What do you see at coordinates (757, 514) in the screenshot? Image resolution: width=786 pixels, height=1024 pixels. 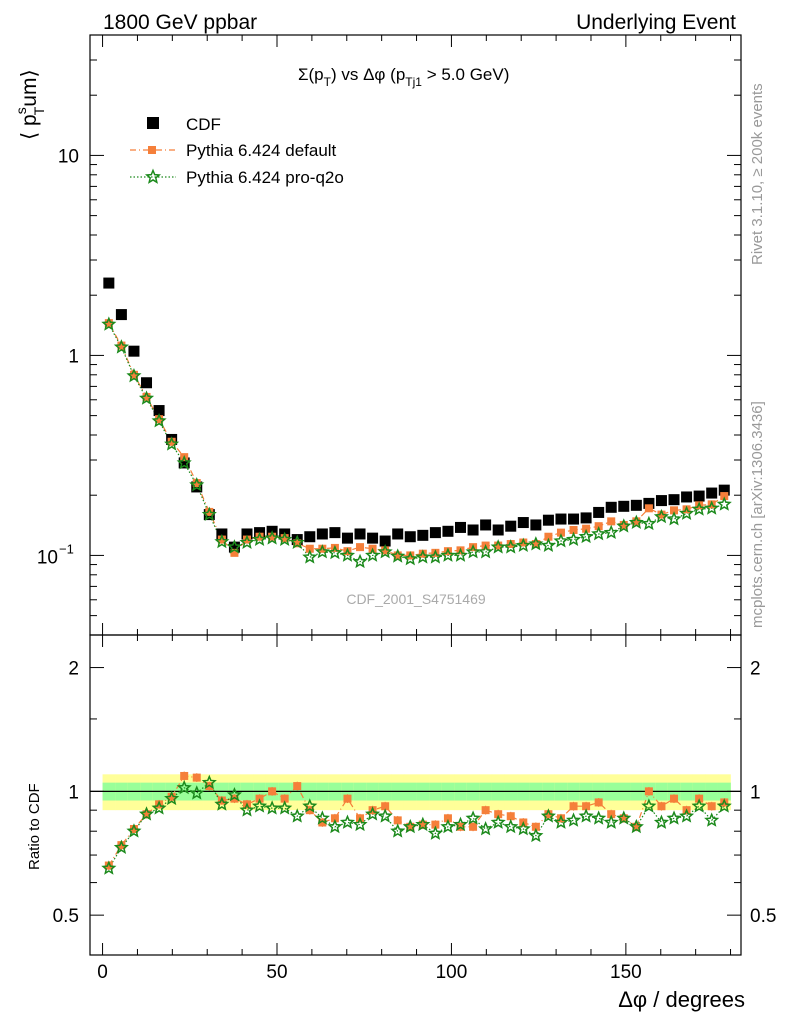 I see `mcplots-label: mcplots.cern.ch [arXiv:1306.3436]` at bounding box center [757, 514].